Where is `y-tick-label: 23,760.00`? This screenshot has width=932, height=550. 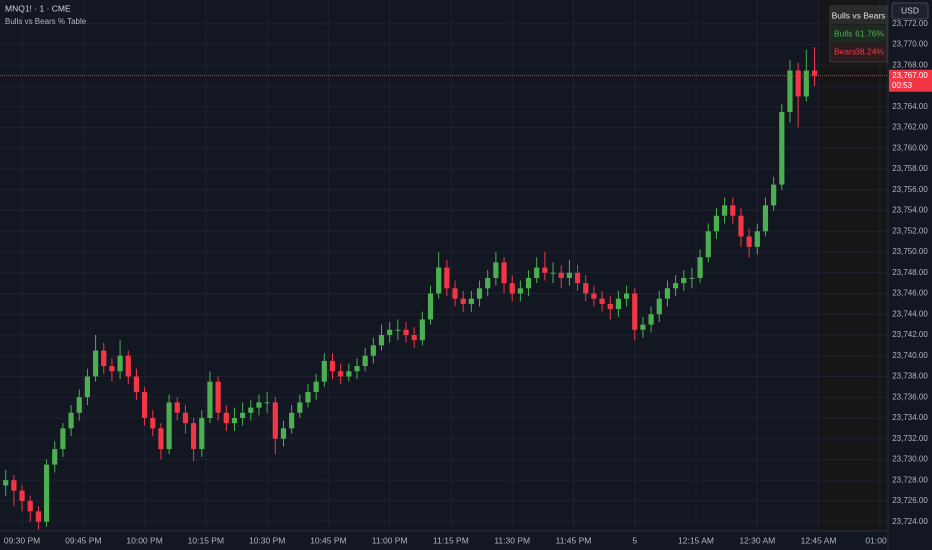 y-tick-label: 23,760.00 is located at coordinates (910, 147).